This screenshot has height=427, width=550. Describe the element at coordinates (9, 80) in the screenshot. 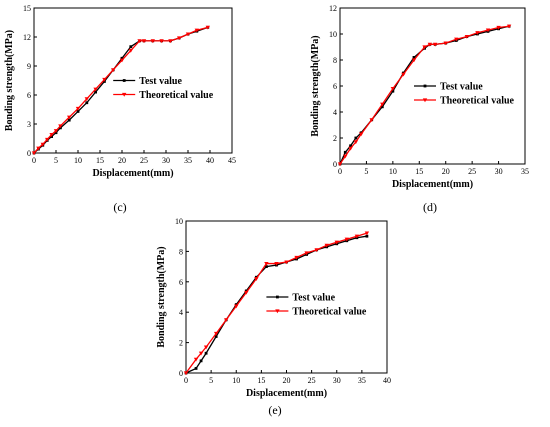

I see `y-axis-label: Bonding strength(MPa)` at that location.